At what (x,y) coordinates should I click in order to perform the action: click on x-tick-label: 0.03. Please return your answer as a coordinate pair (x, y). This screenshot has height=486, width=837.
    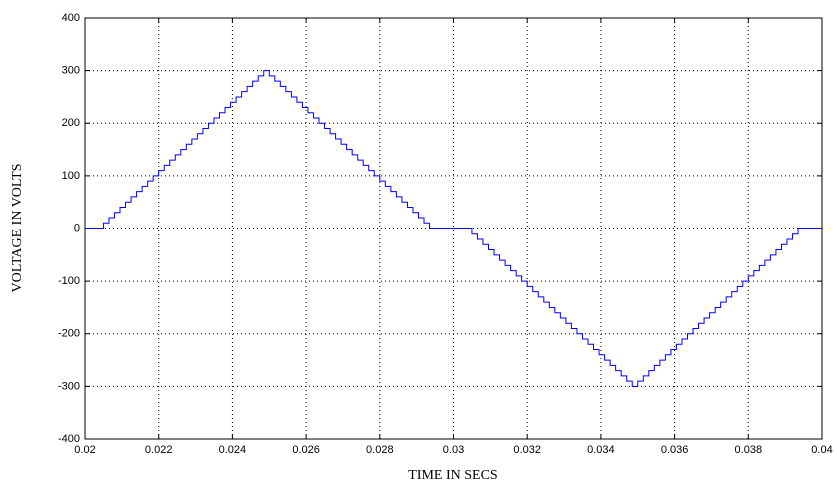
    Looking at the image, I should click on (453, 450).